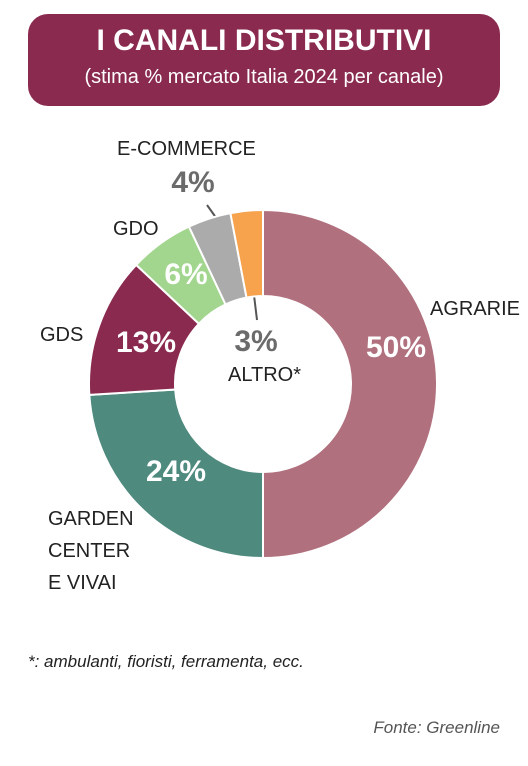 The width and height of the screenshot is (528, 766). What do you see at coordinates (264, 77) in the screenshot?
I see `chart-subtitle: (stima % mercato Italia 2024 per canale)` at bounding box center [264, 77].